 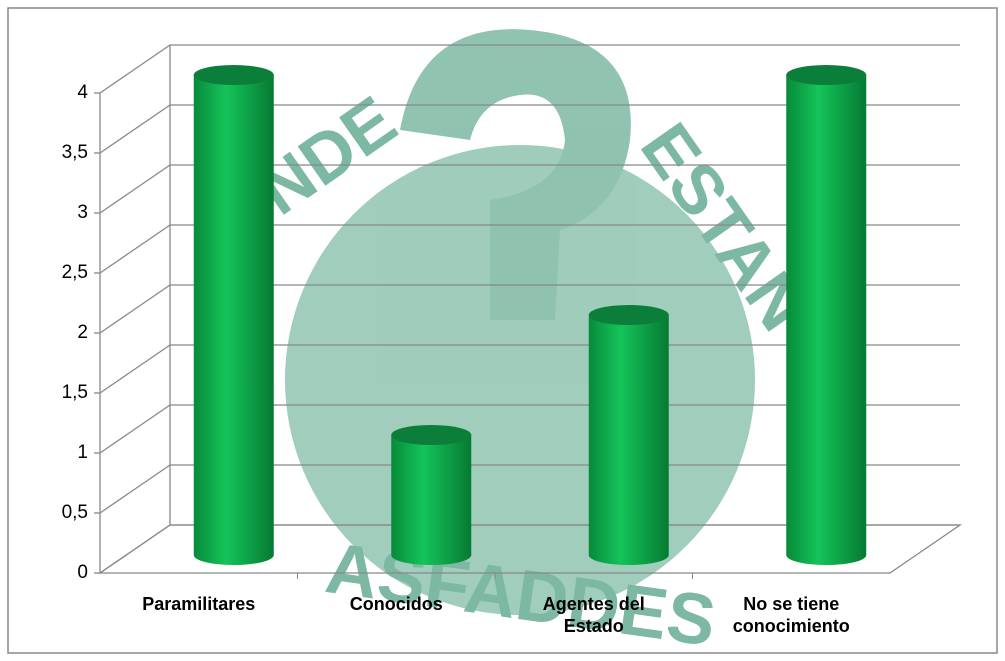 What do you see at coordinates (82, 572) in the screenshot?
I see `y-tick-label: 0` at bounding box center [82, 572].